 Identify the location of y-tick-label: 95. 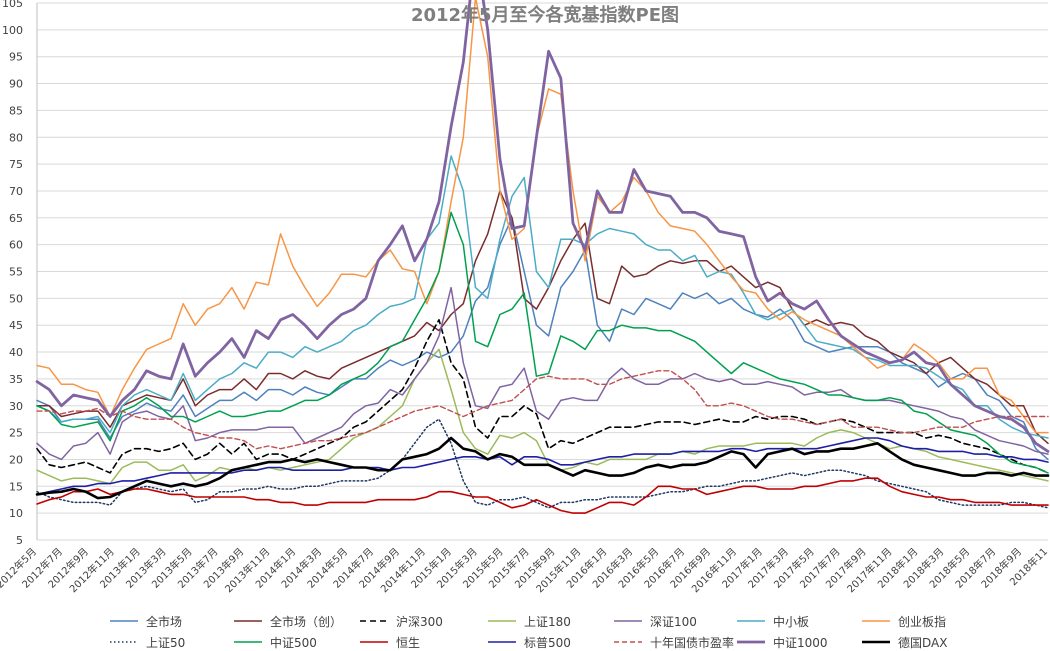
(16, 57).